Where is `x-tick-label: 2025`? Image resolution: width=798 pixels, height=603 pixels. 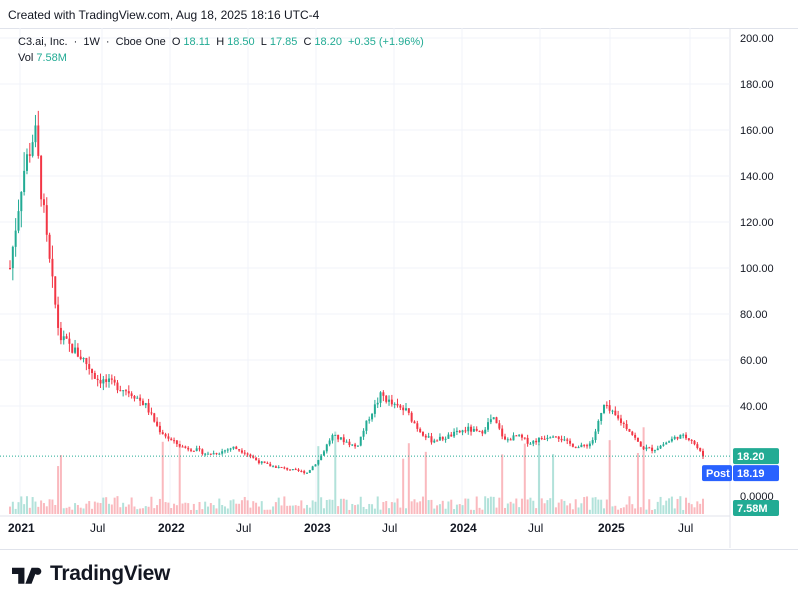
x-tick-label: 2025 is located at coordinates (611, 528).